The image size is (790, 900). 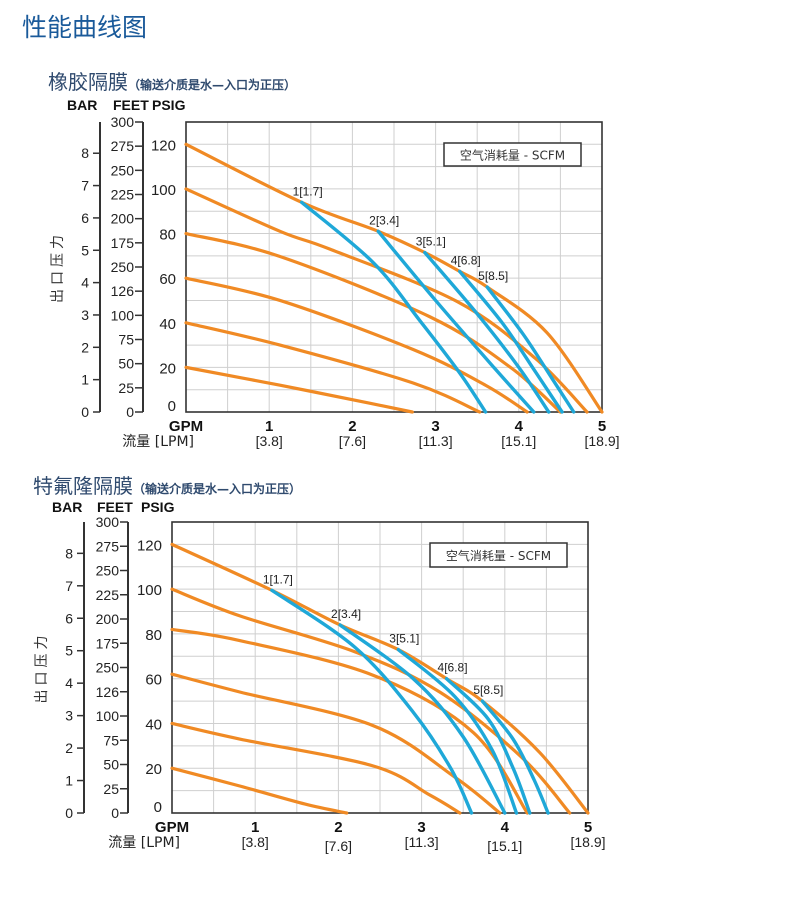 I want to click on air-curve-label: 4[6.8], so click(x=453, y=668).